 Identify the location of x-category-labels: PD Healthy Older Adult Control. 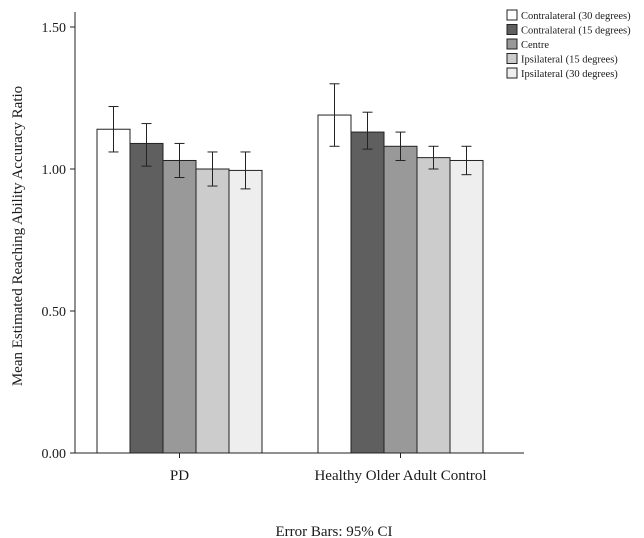
(328, 476).